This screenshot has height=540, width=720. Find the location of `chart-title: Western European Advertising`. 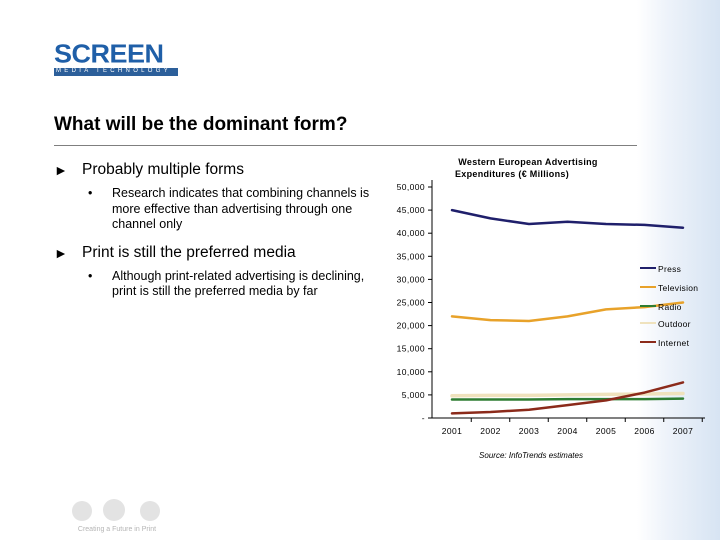

chart-title: Western European Advertising is located at coordinates (527, 162).